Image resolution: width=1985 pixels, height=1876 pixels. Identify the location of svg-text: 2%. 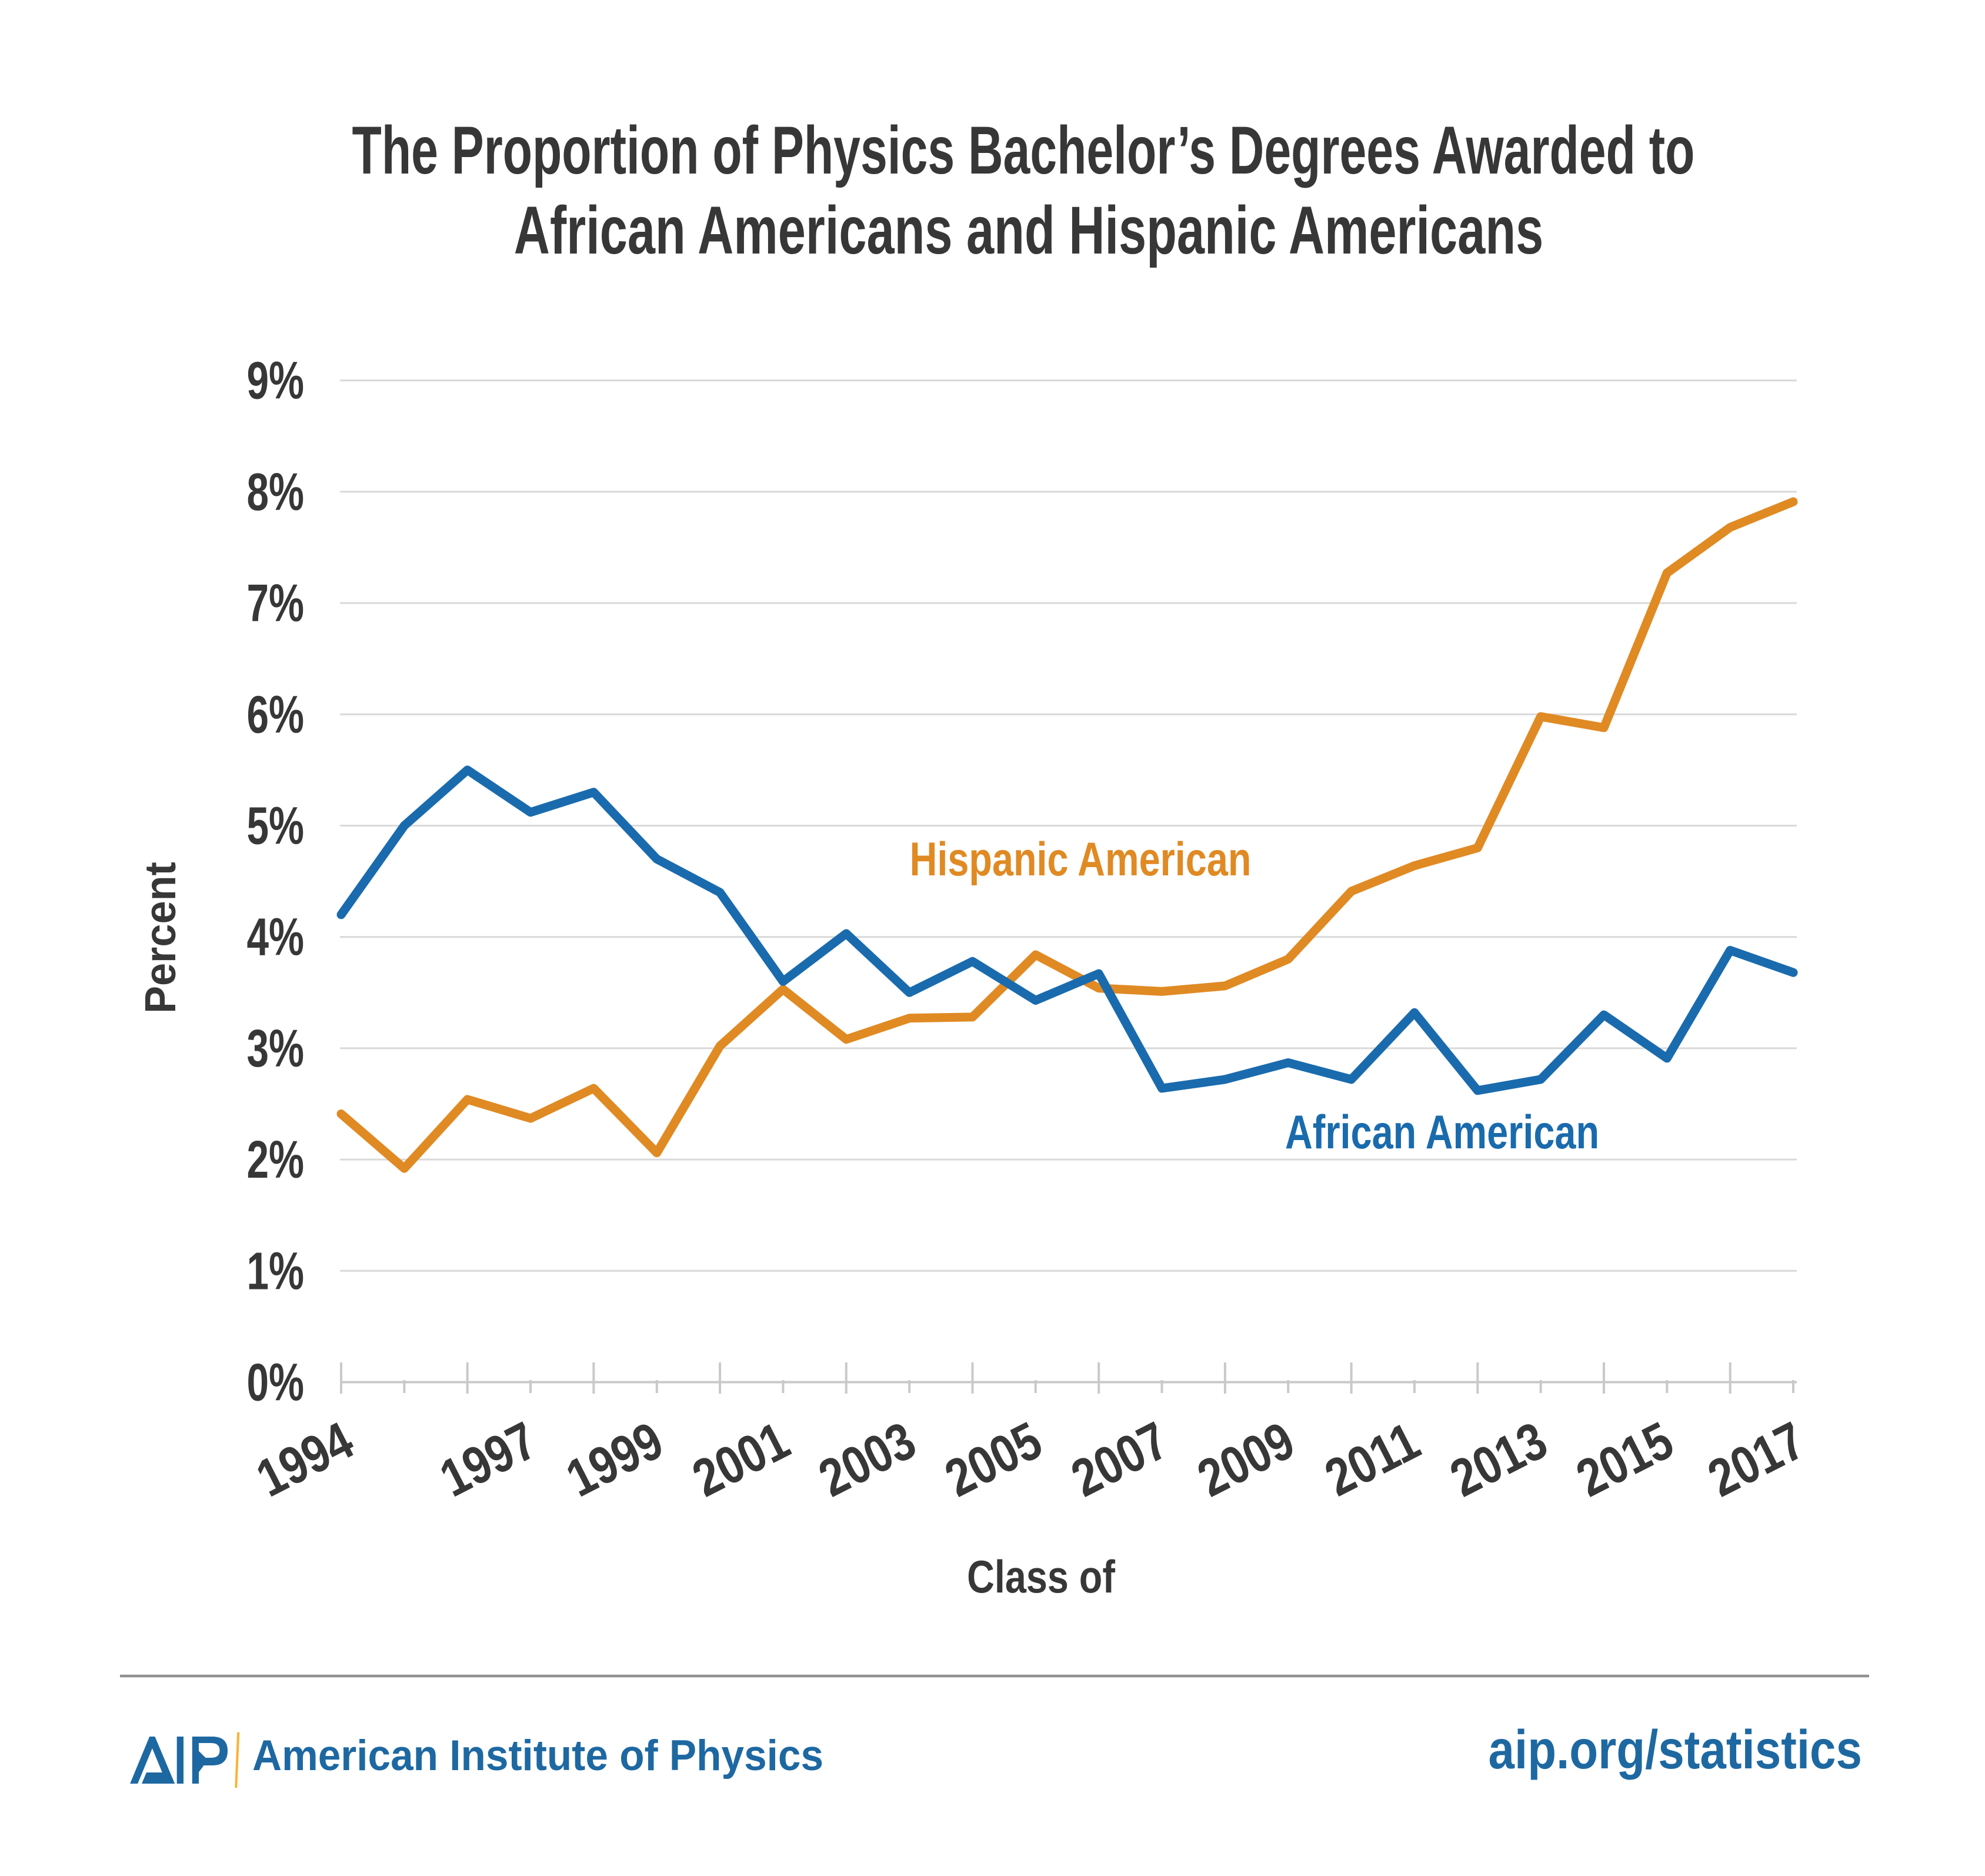
(275, 1159).